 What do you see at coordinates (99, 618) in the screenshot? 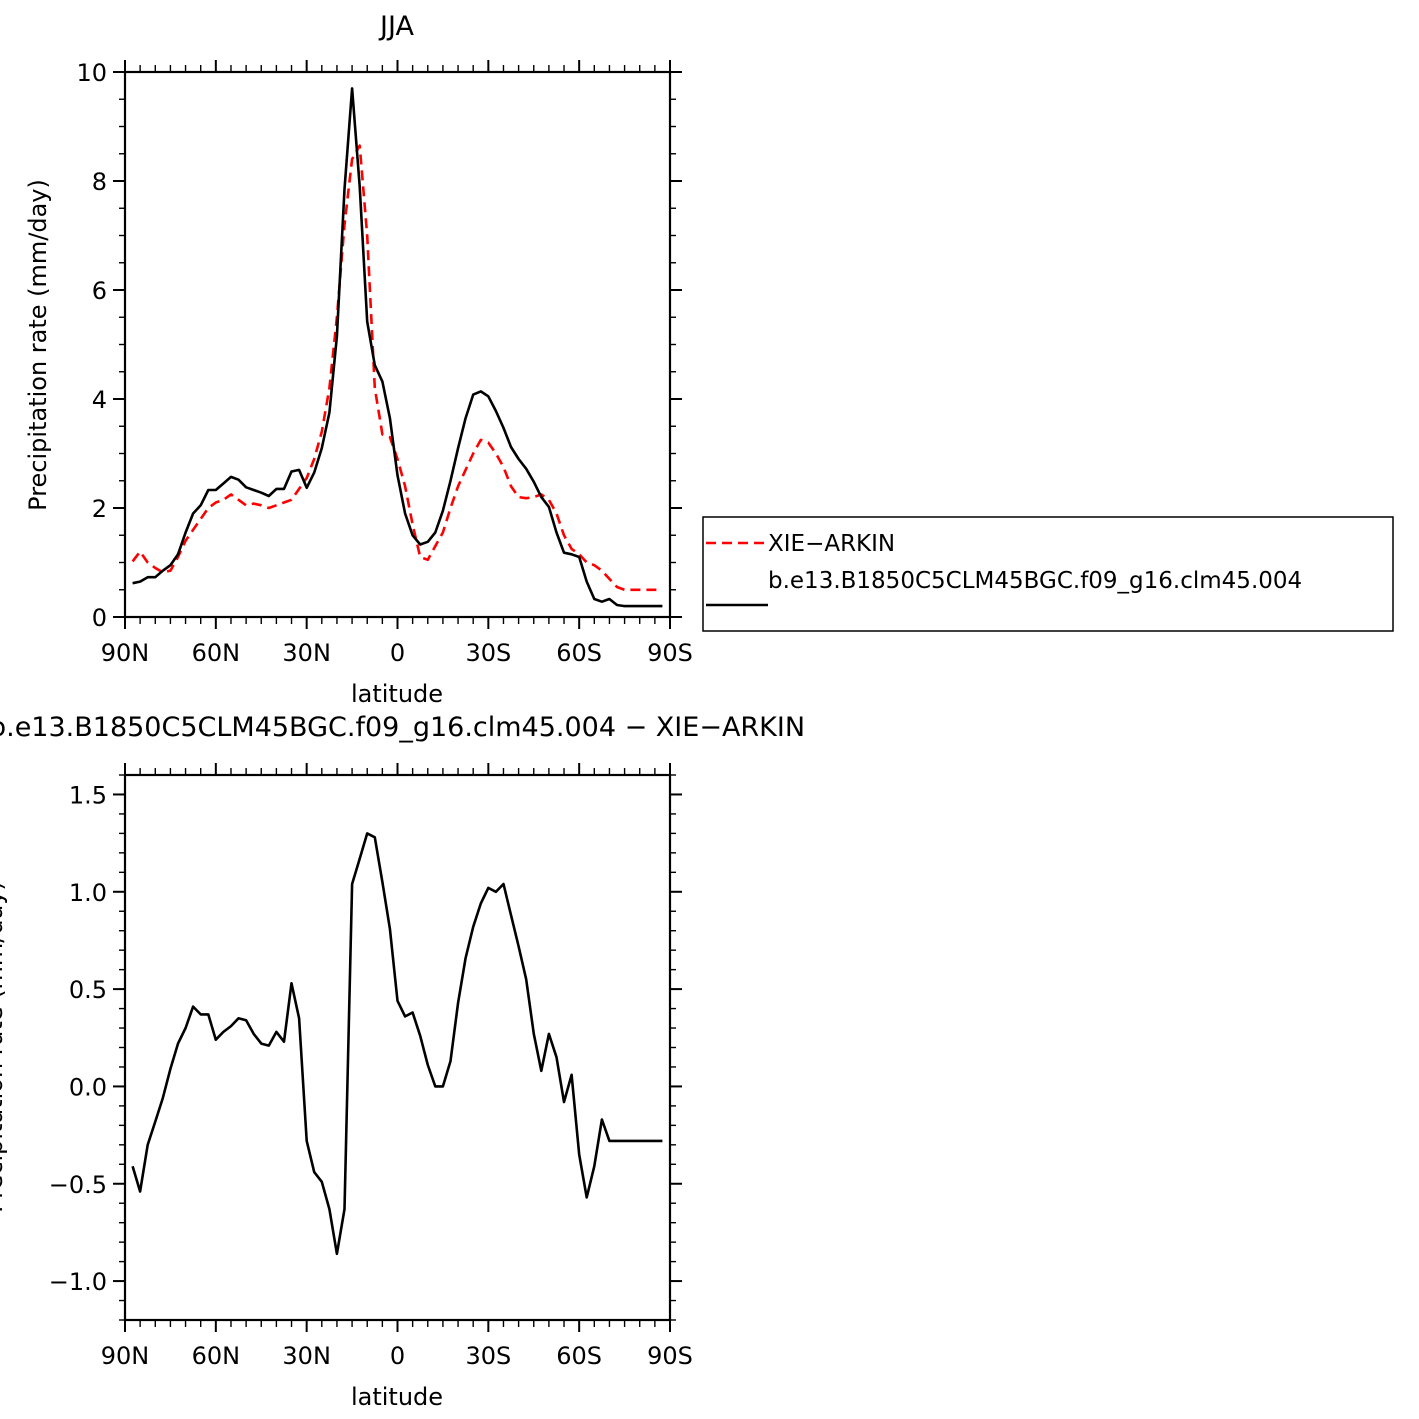
I see `y-tick-label: 0` at bounding box center [99, 618].